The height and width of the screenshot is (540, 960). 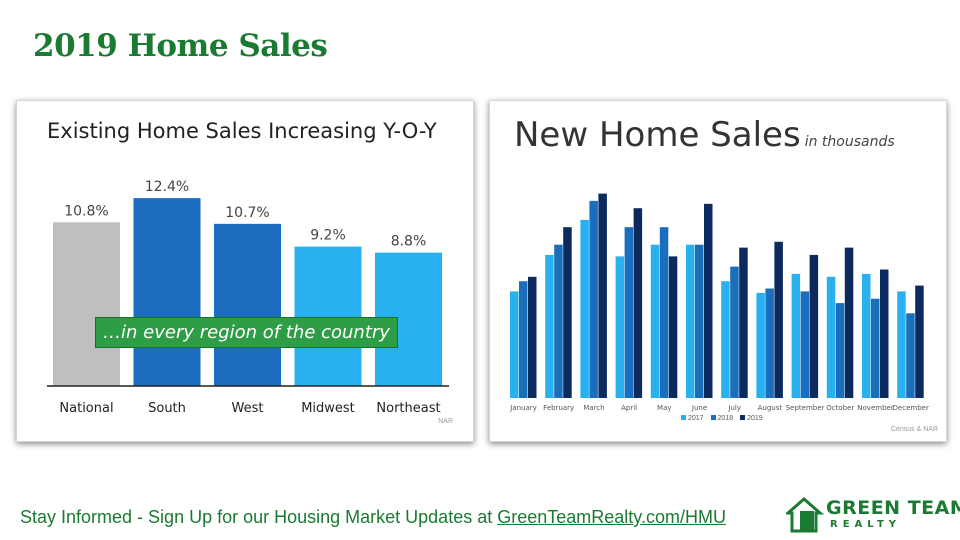 I want to click on bar-national, so click(x=86, y=304).